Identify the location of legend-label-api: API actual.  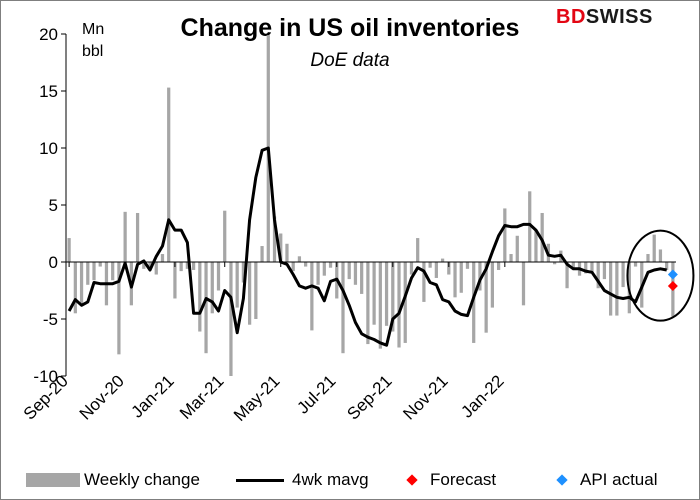
(619, 479).